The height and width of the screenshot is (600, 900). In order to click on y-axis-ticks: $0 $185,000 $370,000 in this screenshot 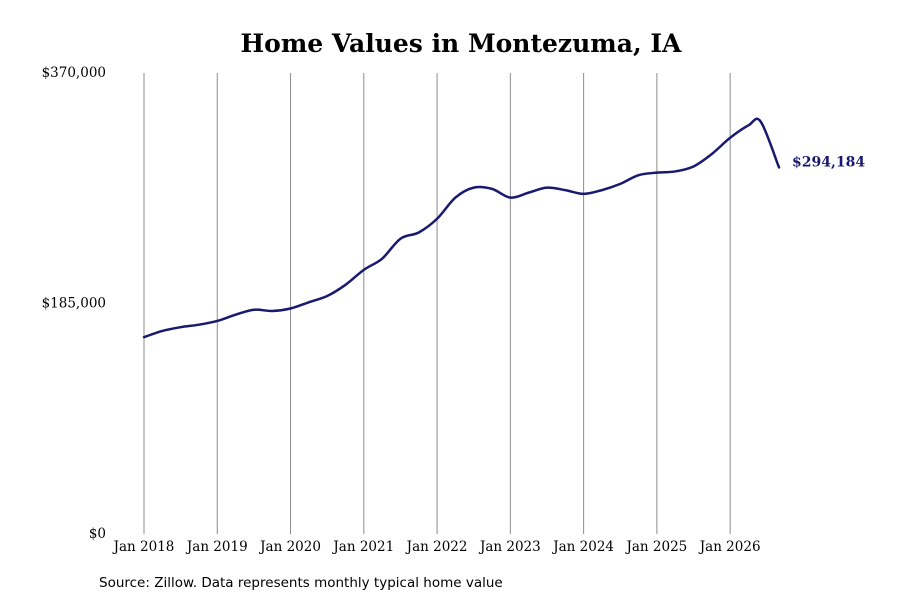, I will do `click(74, 303)`.